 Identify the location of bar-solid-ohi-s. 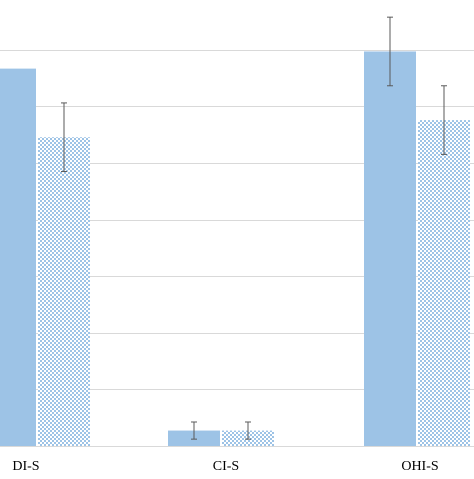
(390, 248).